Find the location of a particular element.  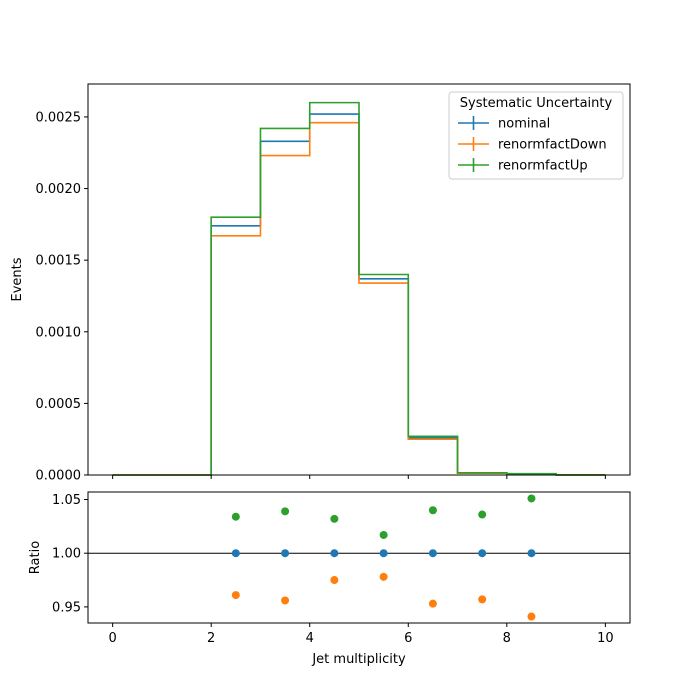

histogram-y-axis-label: Events is located at coordinates (17, 279).